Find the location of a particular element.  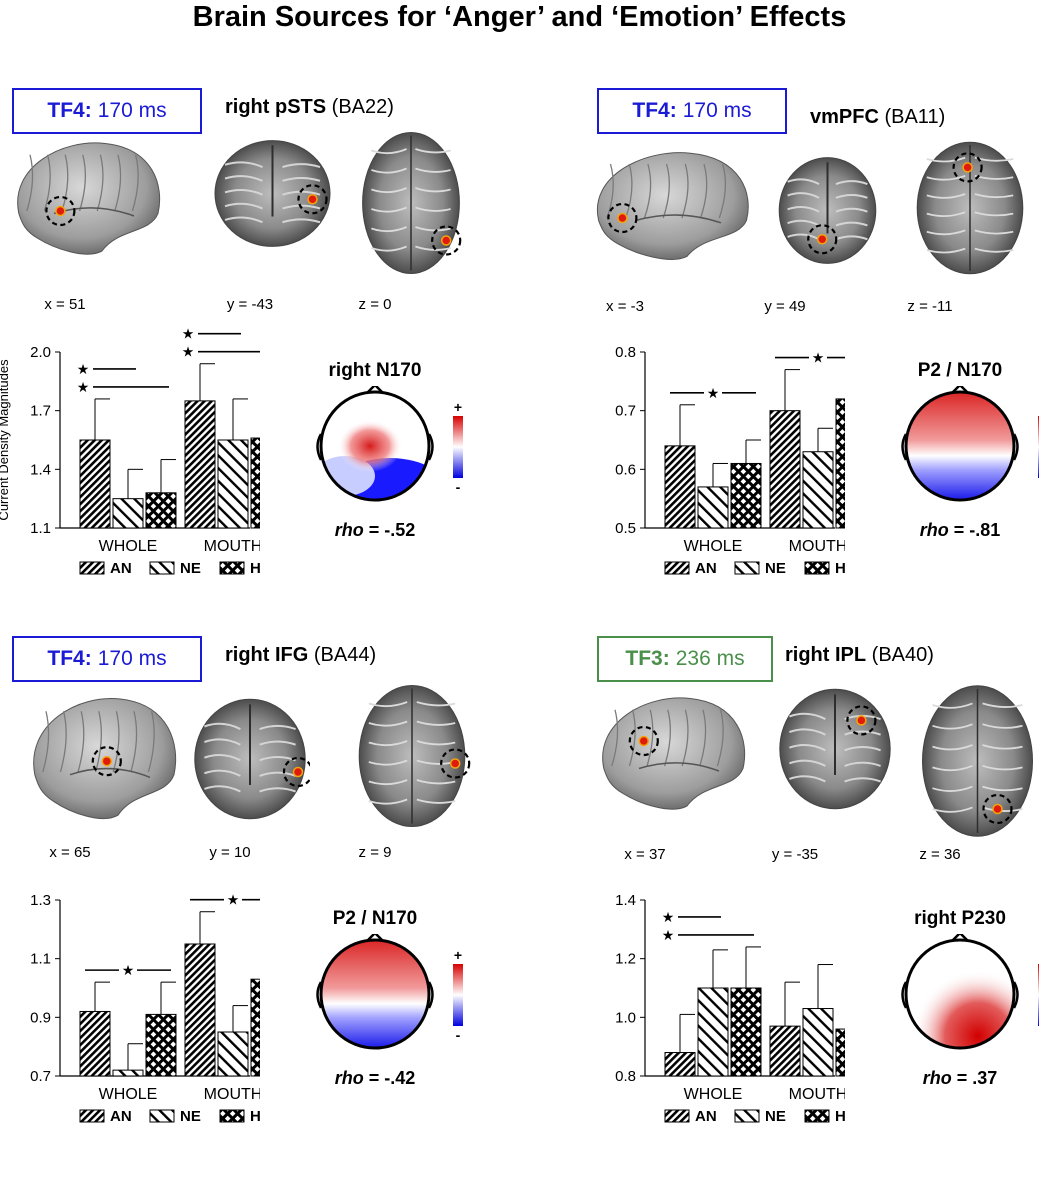

bar-an-mouth is located at coordinates (785, 469).